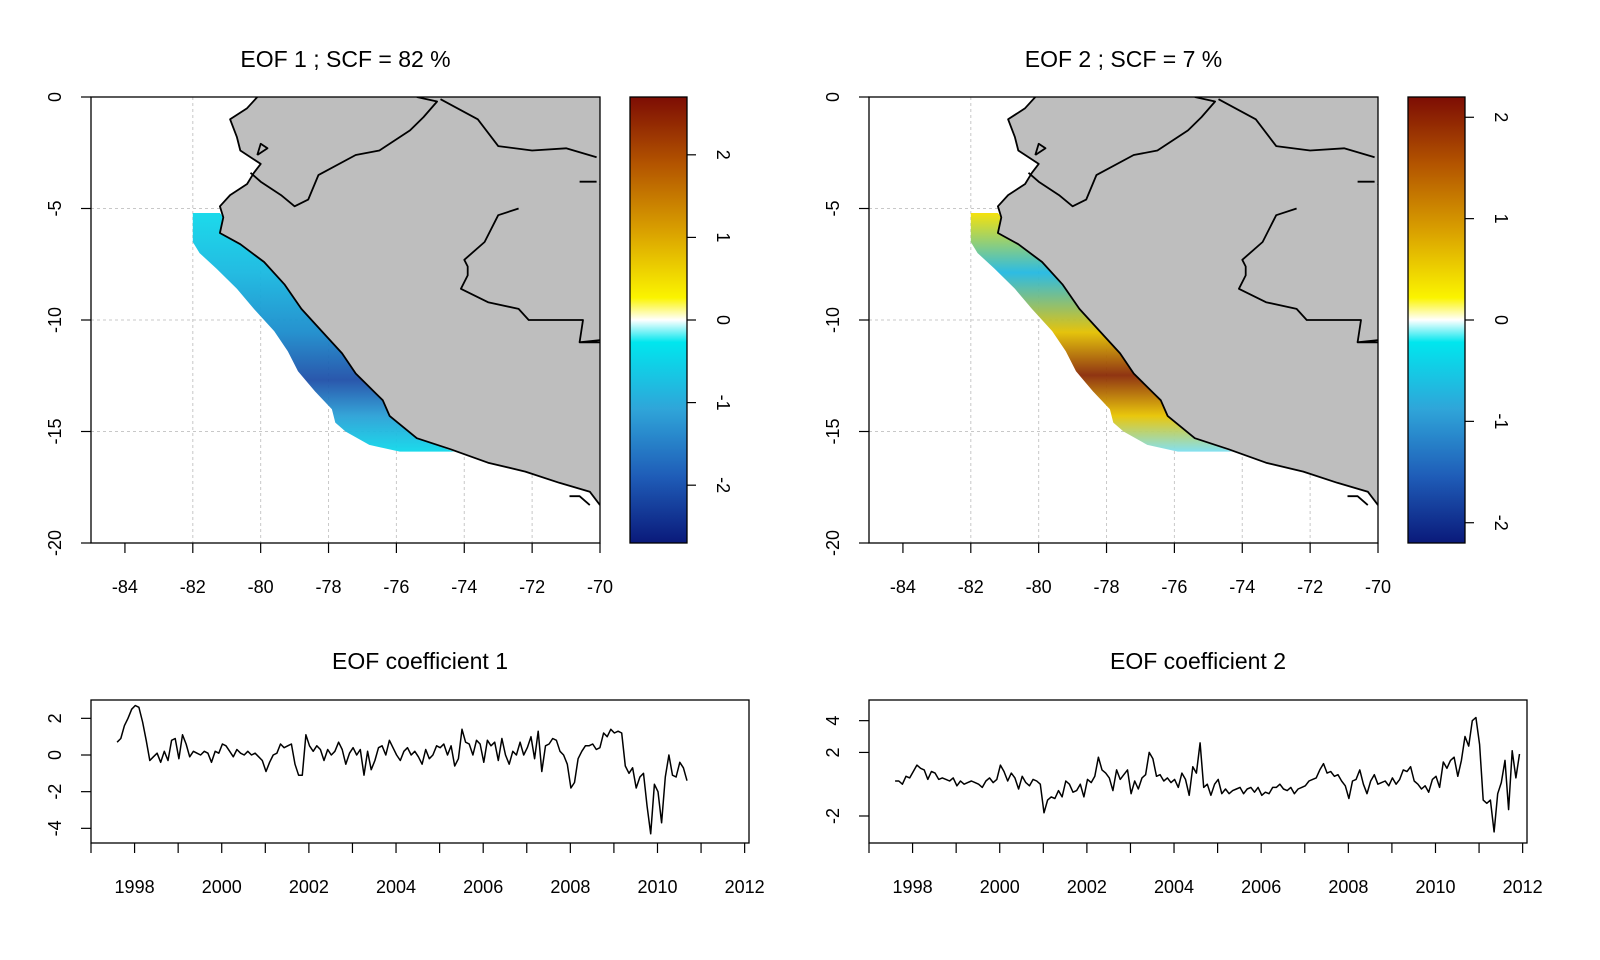 The height and width of the screenshot is (960, 1600). What do you see at coordinates (420, 661) in the screenshot?
I see `series-title: EOF coefficient 1` at bounding box center [420, 661].